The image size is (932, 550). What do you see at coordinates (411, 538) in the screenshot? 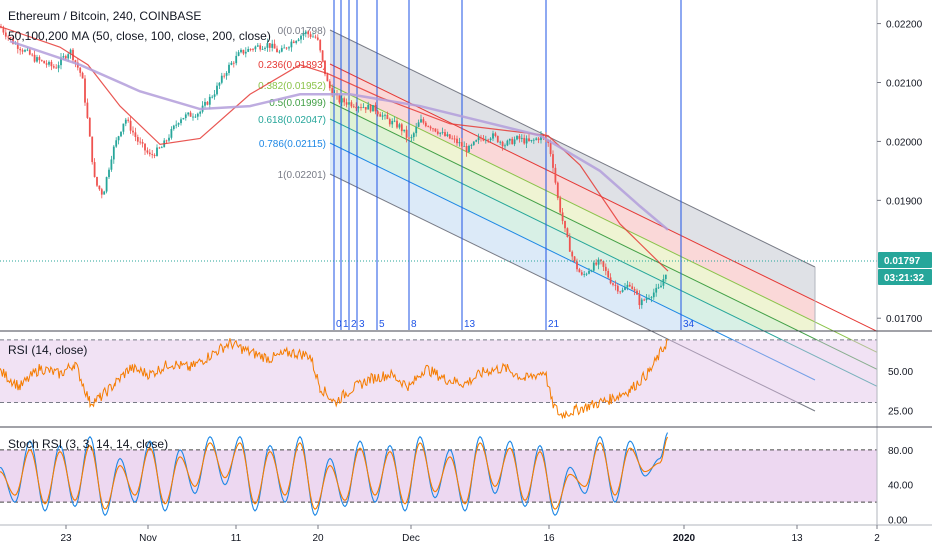
I see `time-tick-label: Dec` at bounding box center [411, 538].